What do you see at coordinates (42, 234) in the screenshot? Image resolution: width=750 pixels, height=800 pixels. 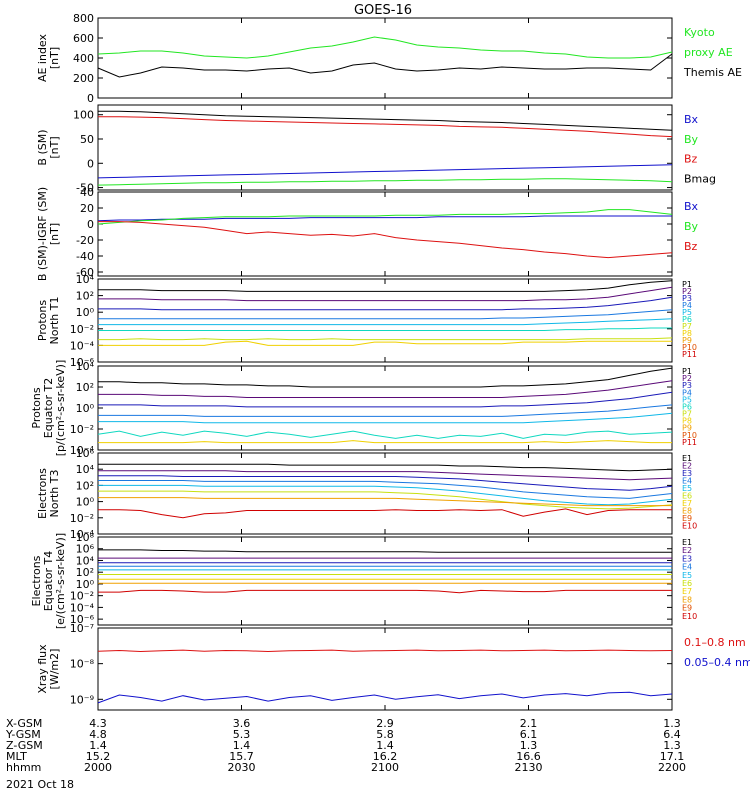 I see `y-axis-label: B (SM)-IGRF (SM)` at bounding box center [42, 234].